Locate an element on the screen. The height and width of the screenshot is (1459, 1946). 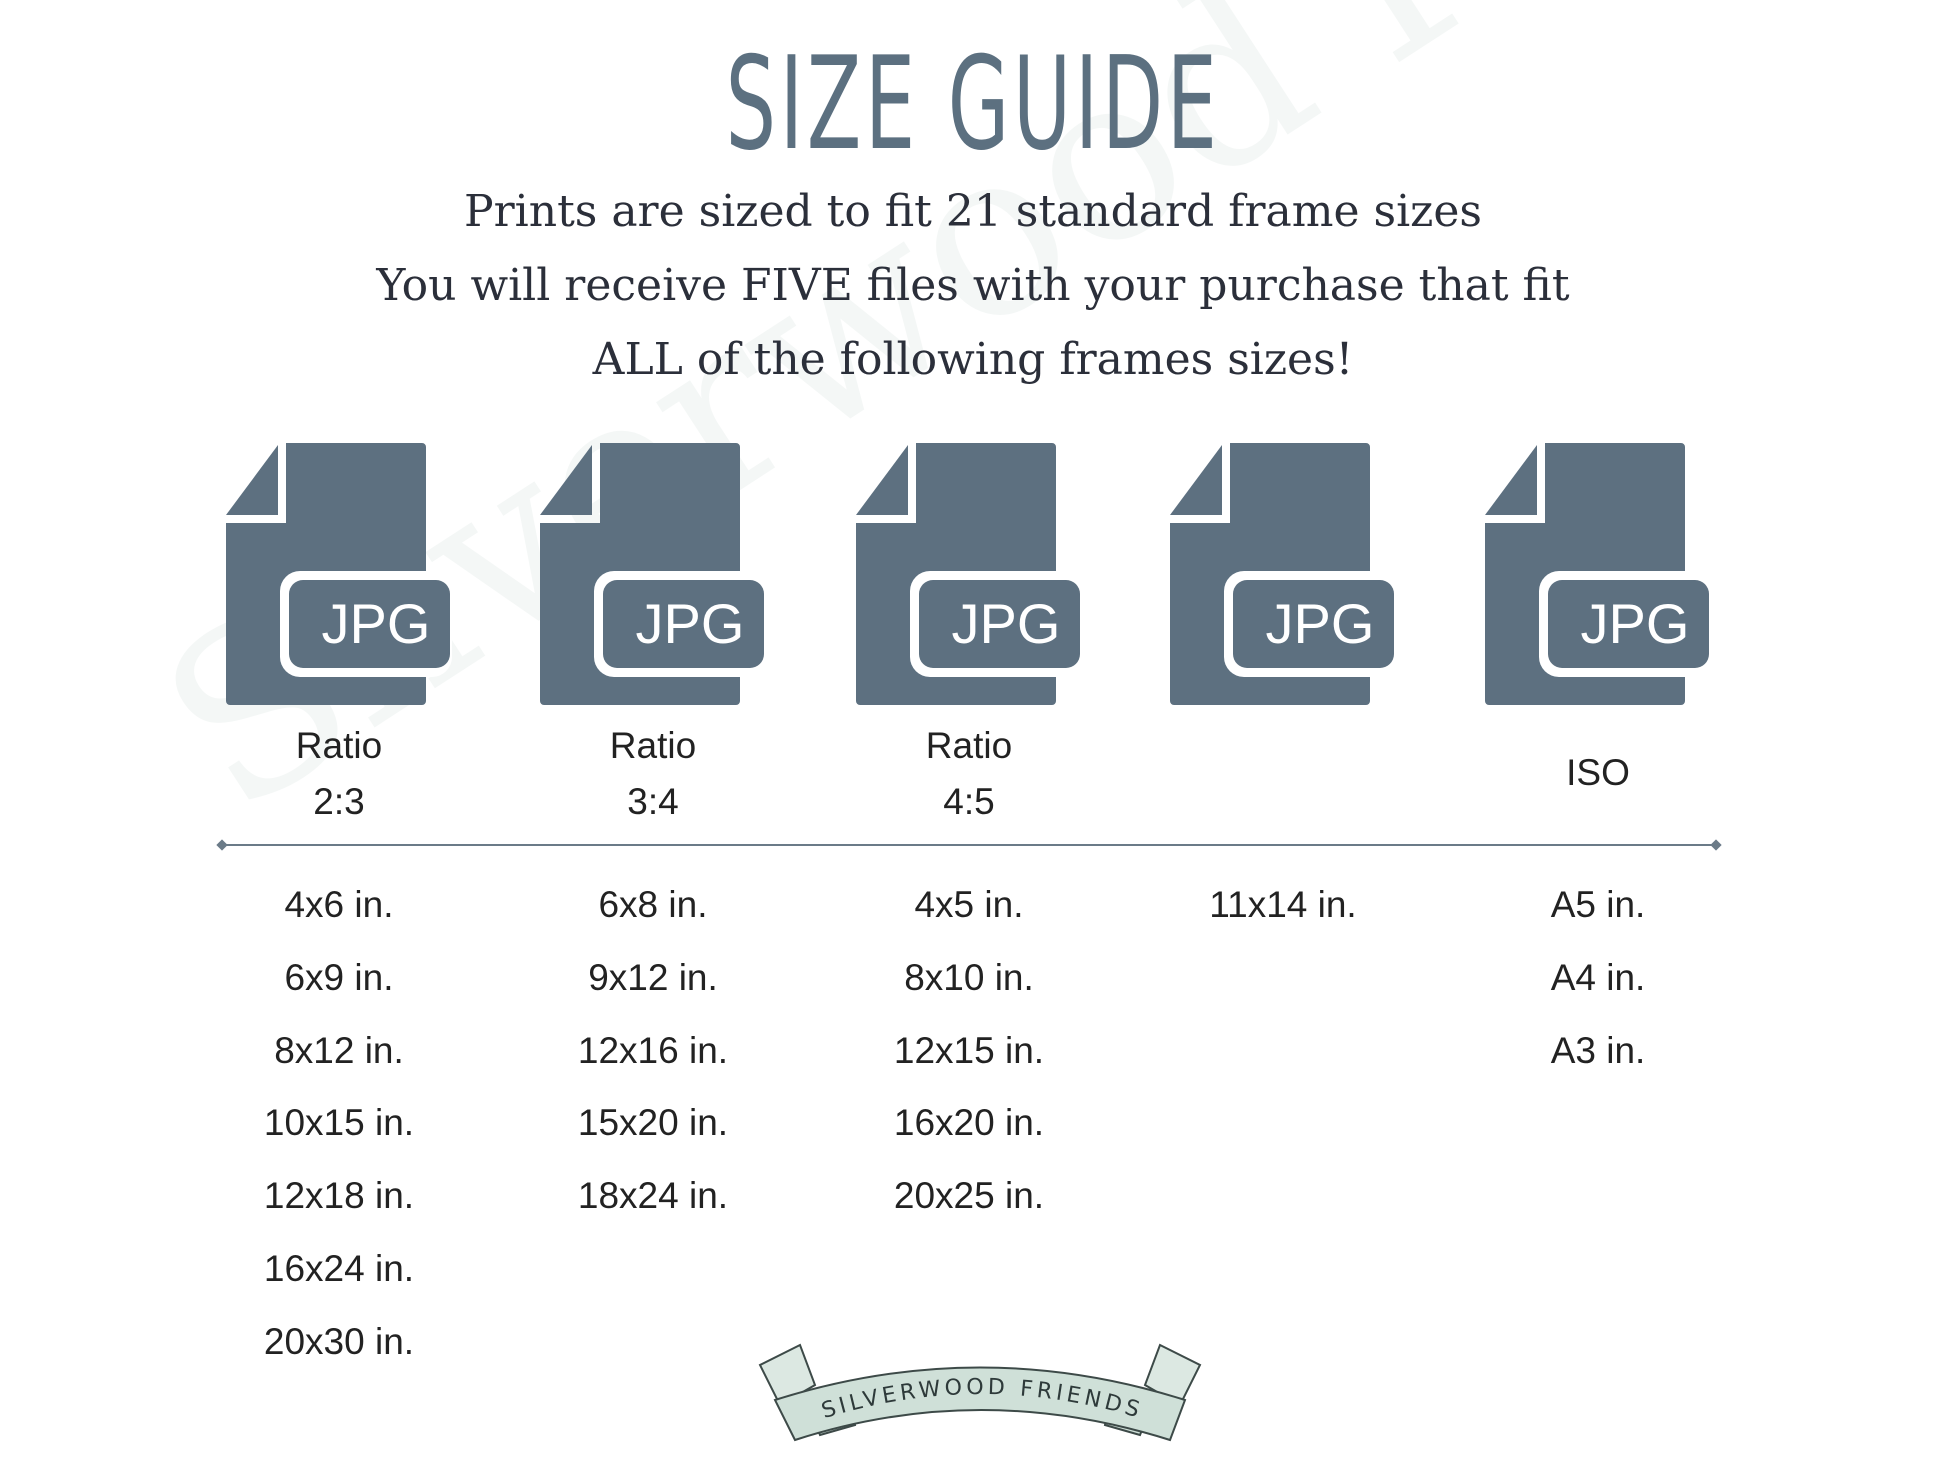
frame-size: 10x15 in. is located at coordinates (339, 1123).